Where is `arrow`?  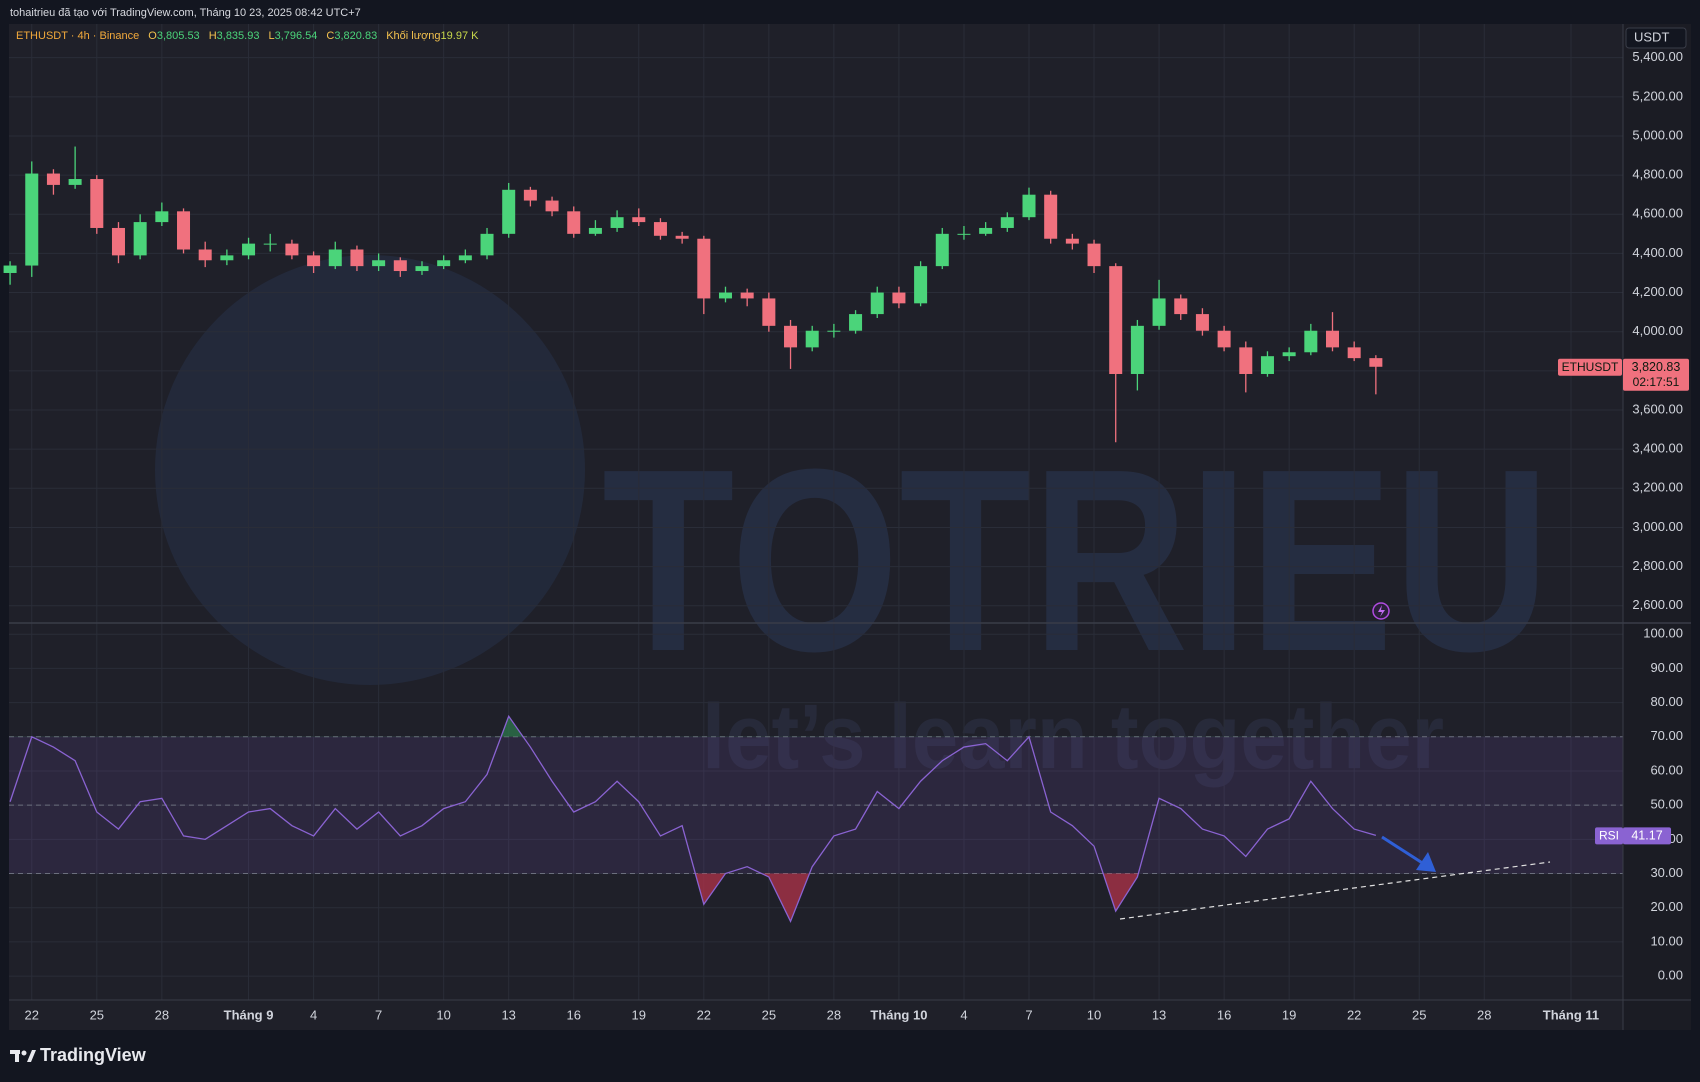
arrow is located at coordinates (1408, 853).